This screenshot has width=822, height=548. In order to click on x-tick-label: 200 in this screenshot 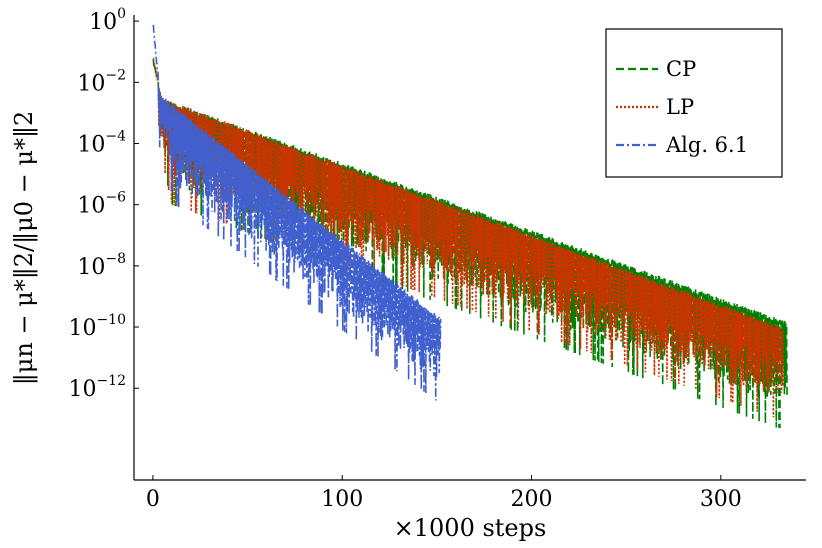, I will do `click(532, 499)`.